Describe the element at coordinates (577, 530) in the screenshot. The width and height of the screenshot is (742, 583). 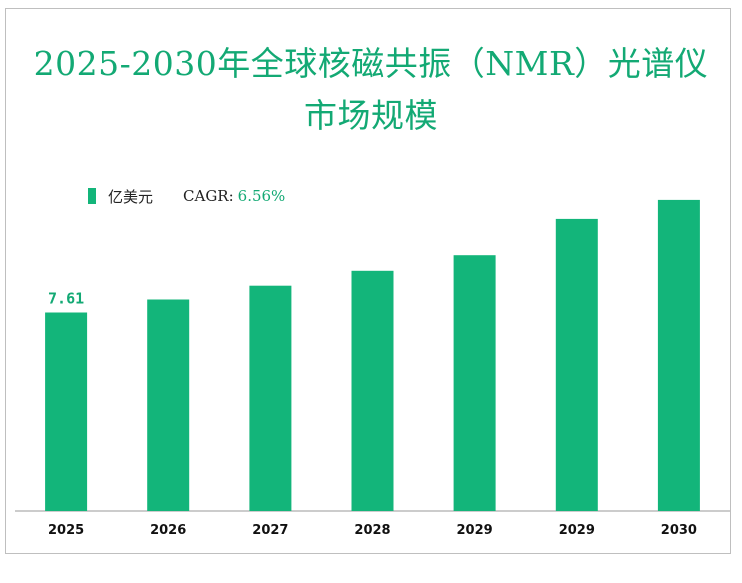
I see `x-tick-label-5: 2029` at that location.